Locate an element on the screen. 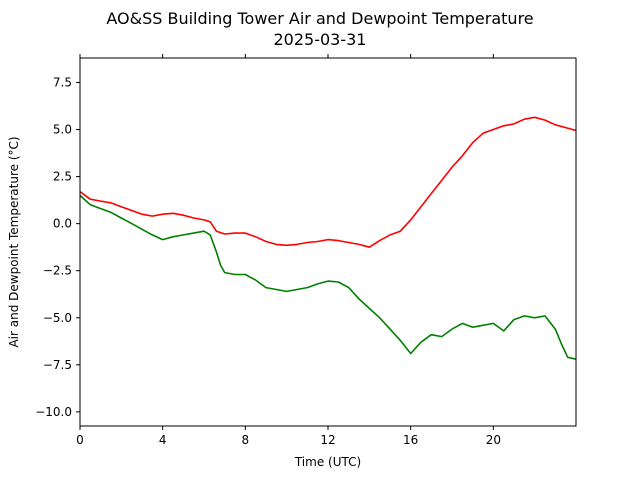 Image resolution: width=640 pixels, height=480 pixels. x-tick-label: 8 is located at coordinates (246, 440).